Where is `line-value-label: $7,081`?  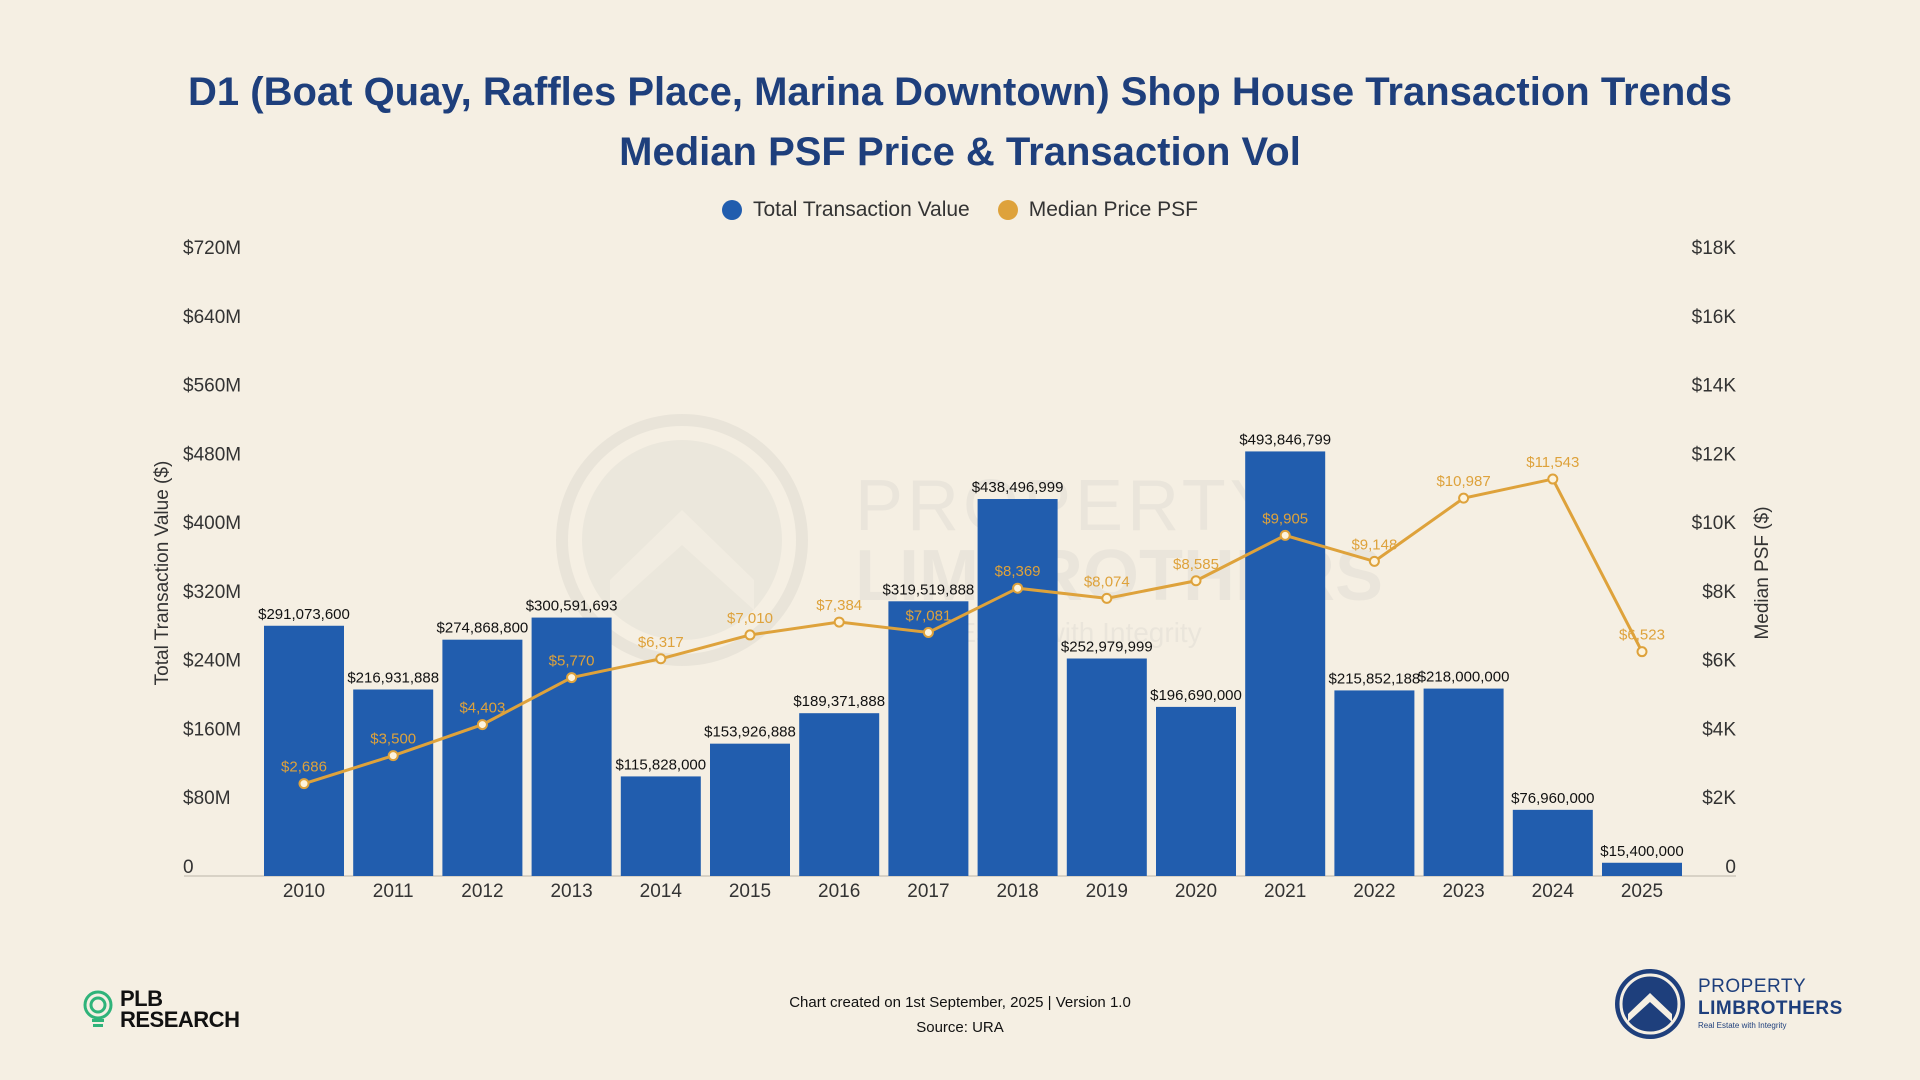
line-value-label: $7,081 is located at coordinates (928, 615).